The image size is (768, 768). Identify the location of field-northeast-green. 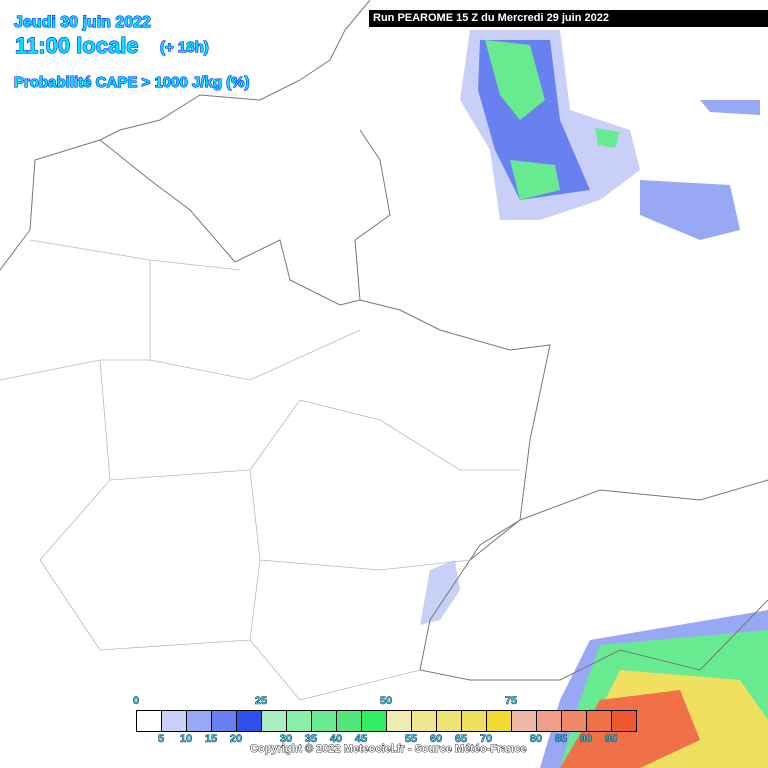
(552, 120).